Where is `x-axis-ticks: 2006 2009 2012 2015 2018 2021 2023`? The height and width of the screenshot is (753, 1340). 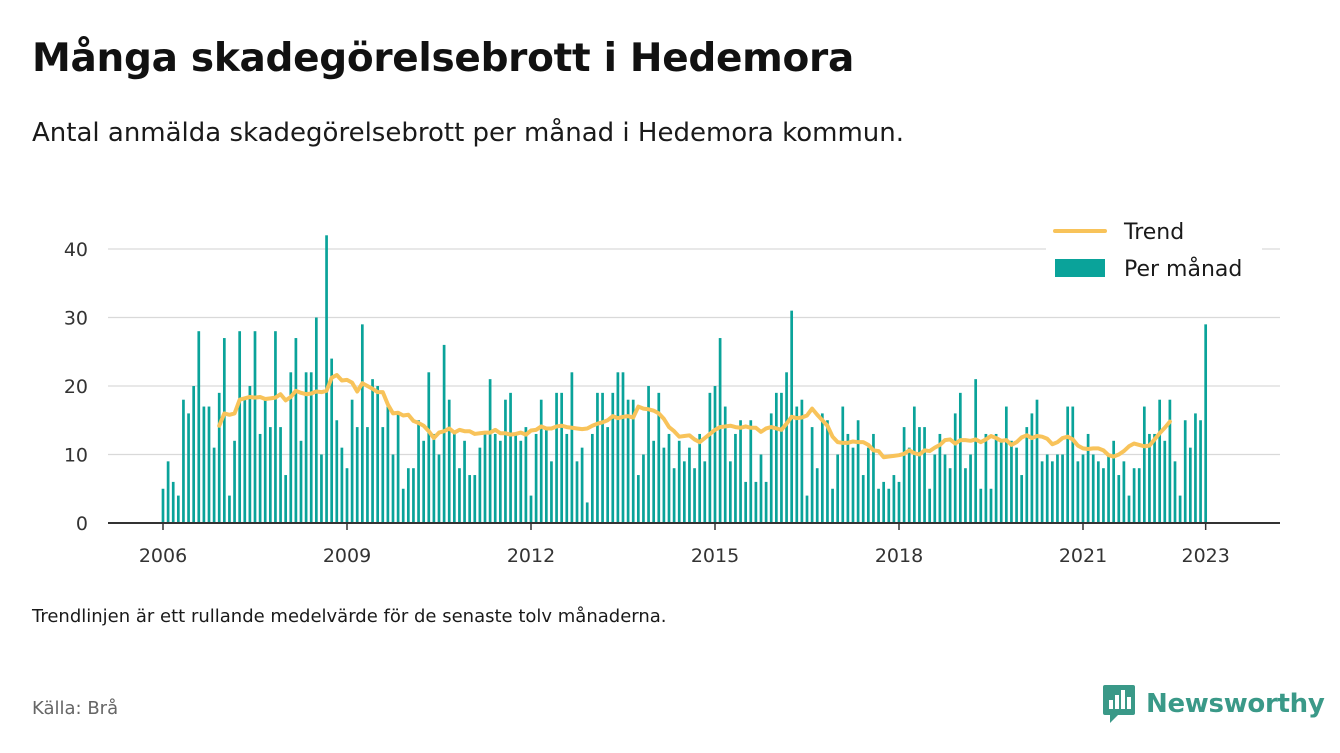 x-axis-ticks: 2006 2009 2012 2015 2018 2021 2023 is located at coordinates (684, 545).